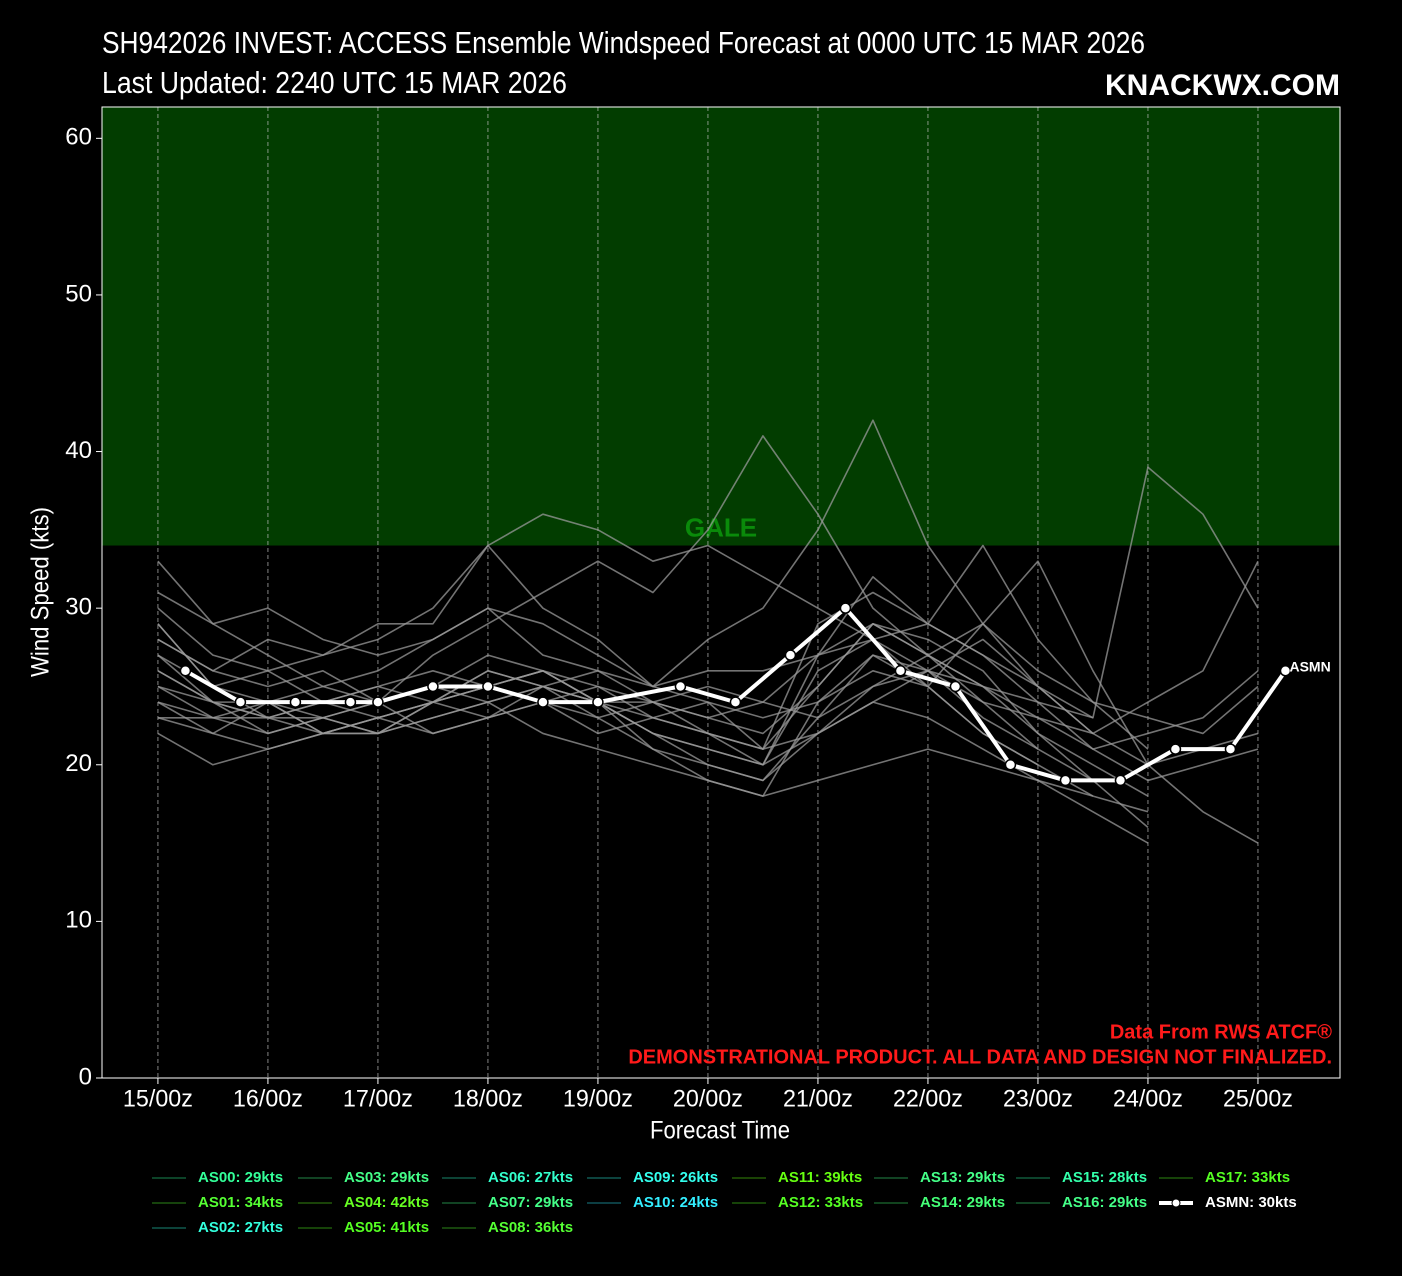 This screenshot has width=1402, height=1276. I want to click on y-tick-label: 30, so click(78, 607).